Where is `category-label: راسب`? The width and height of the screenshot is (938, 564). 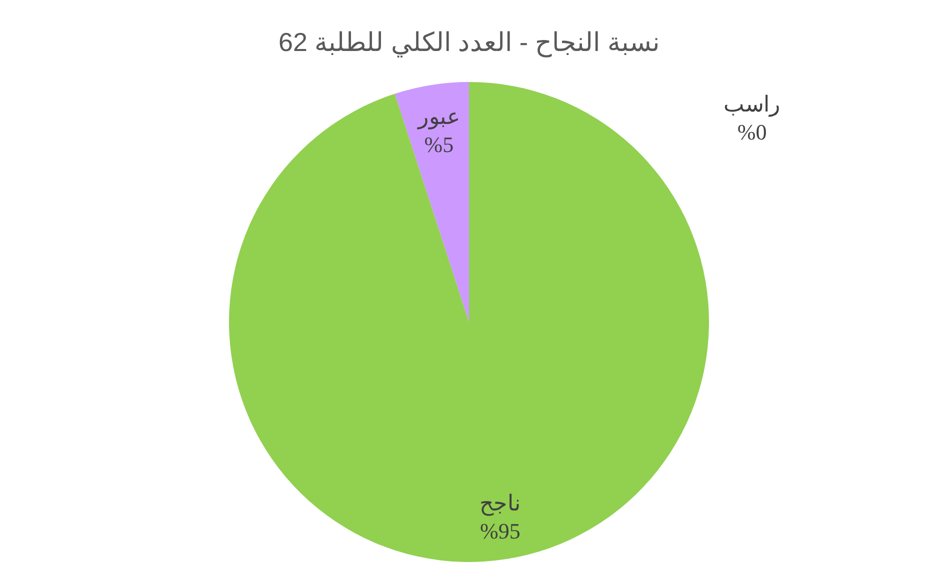 category-label: راسب is located at coordinates (752, 103).